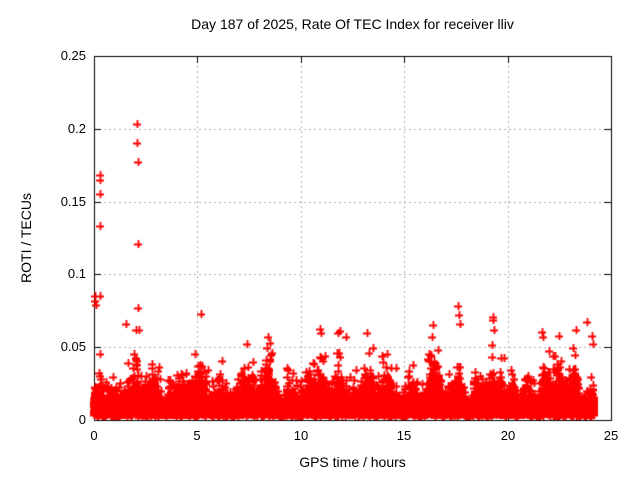  What do you see at coordinates (76, 128) in the screenshot?
I see `y-tick-label: 0.2` at bounding box center [76, 128].